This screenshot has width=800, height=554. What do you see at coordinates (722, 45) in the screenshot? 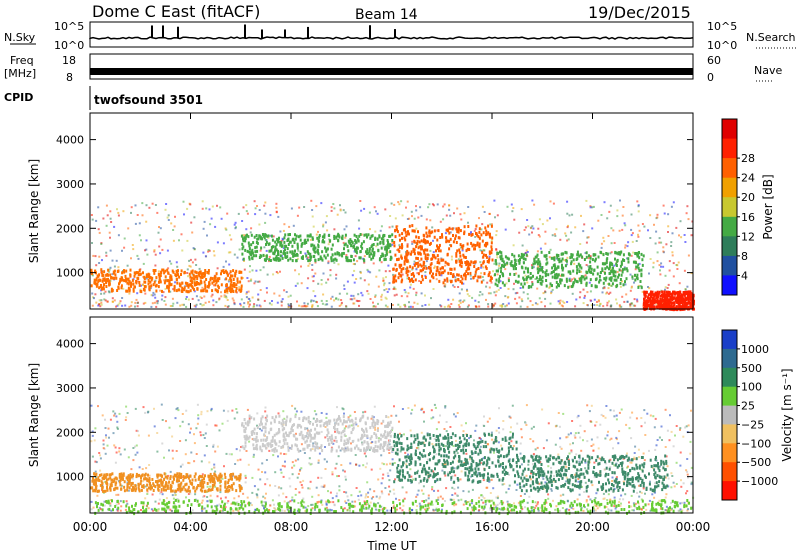
I see `nsearch-tick-bottom: 10^0` at bounding box center [722, 45].